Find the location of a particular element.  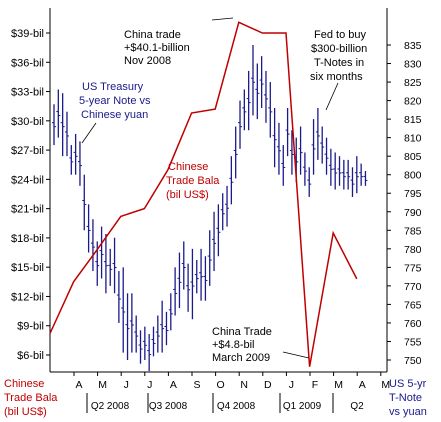

left-axis-label: Chinese Trade Bala (bil US$) is located at coordinates (31, 398).